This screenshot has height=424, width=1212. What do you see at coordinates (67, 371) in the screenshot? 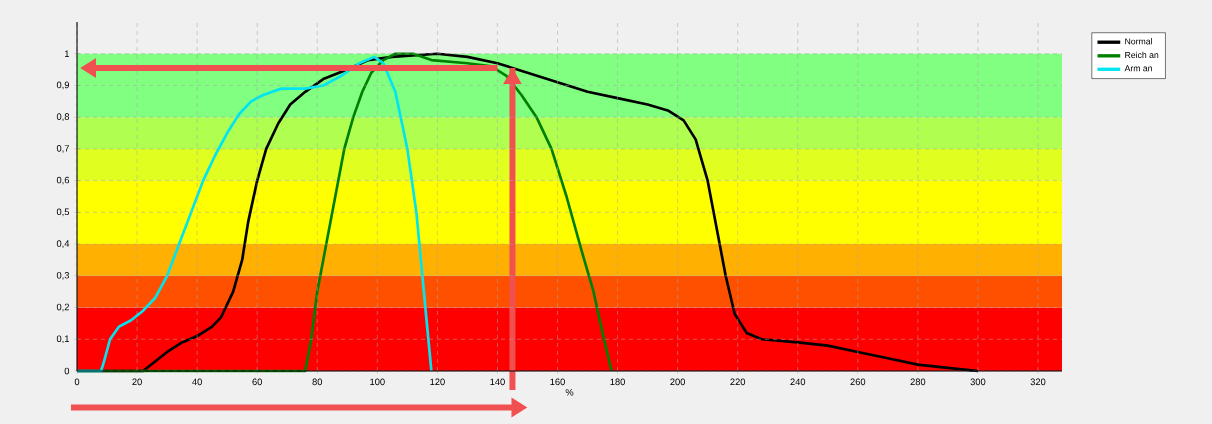
I see `y-tick-label: 0` at bounding box center [67, 371].